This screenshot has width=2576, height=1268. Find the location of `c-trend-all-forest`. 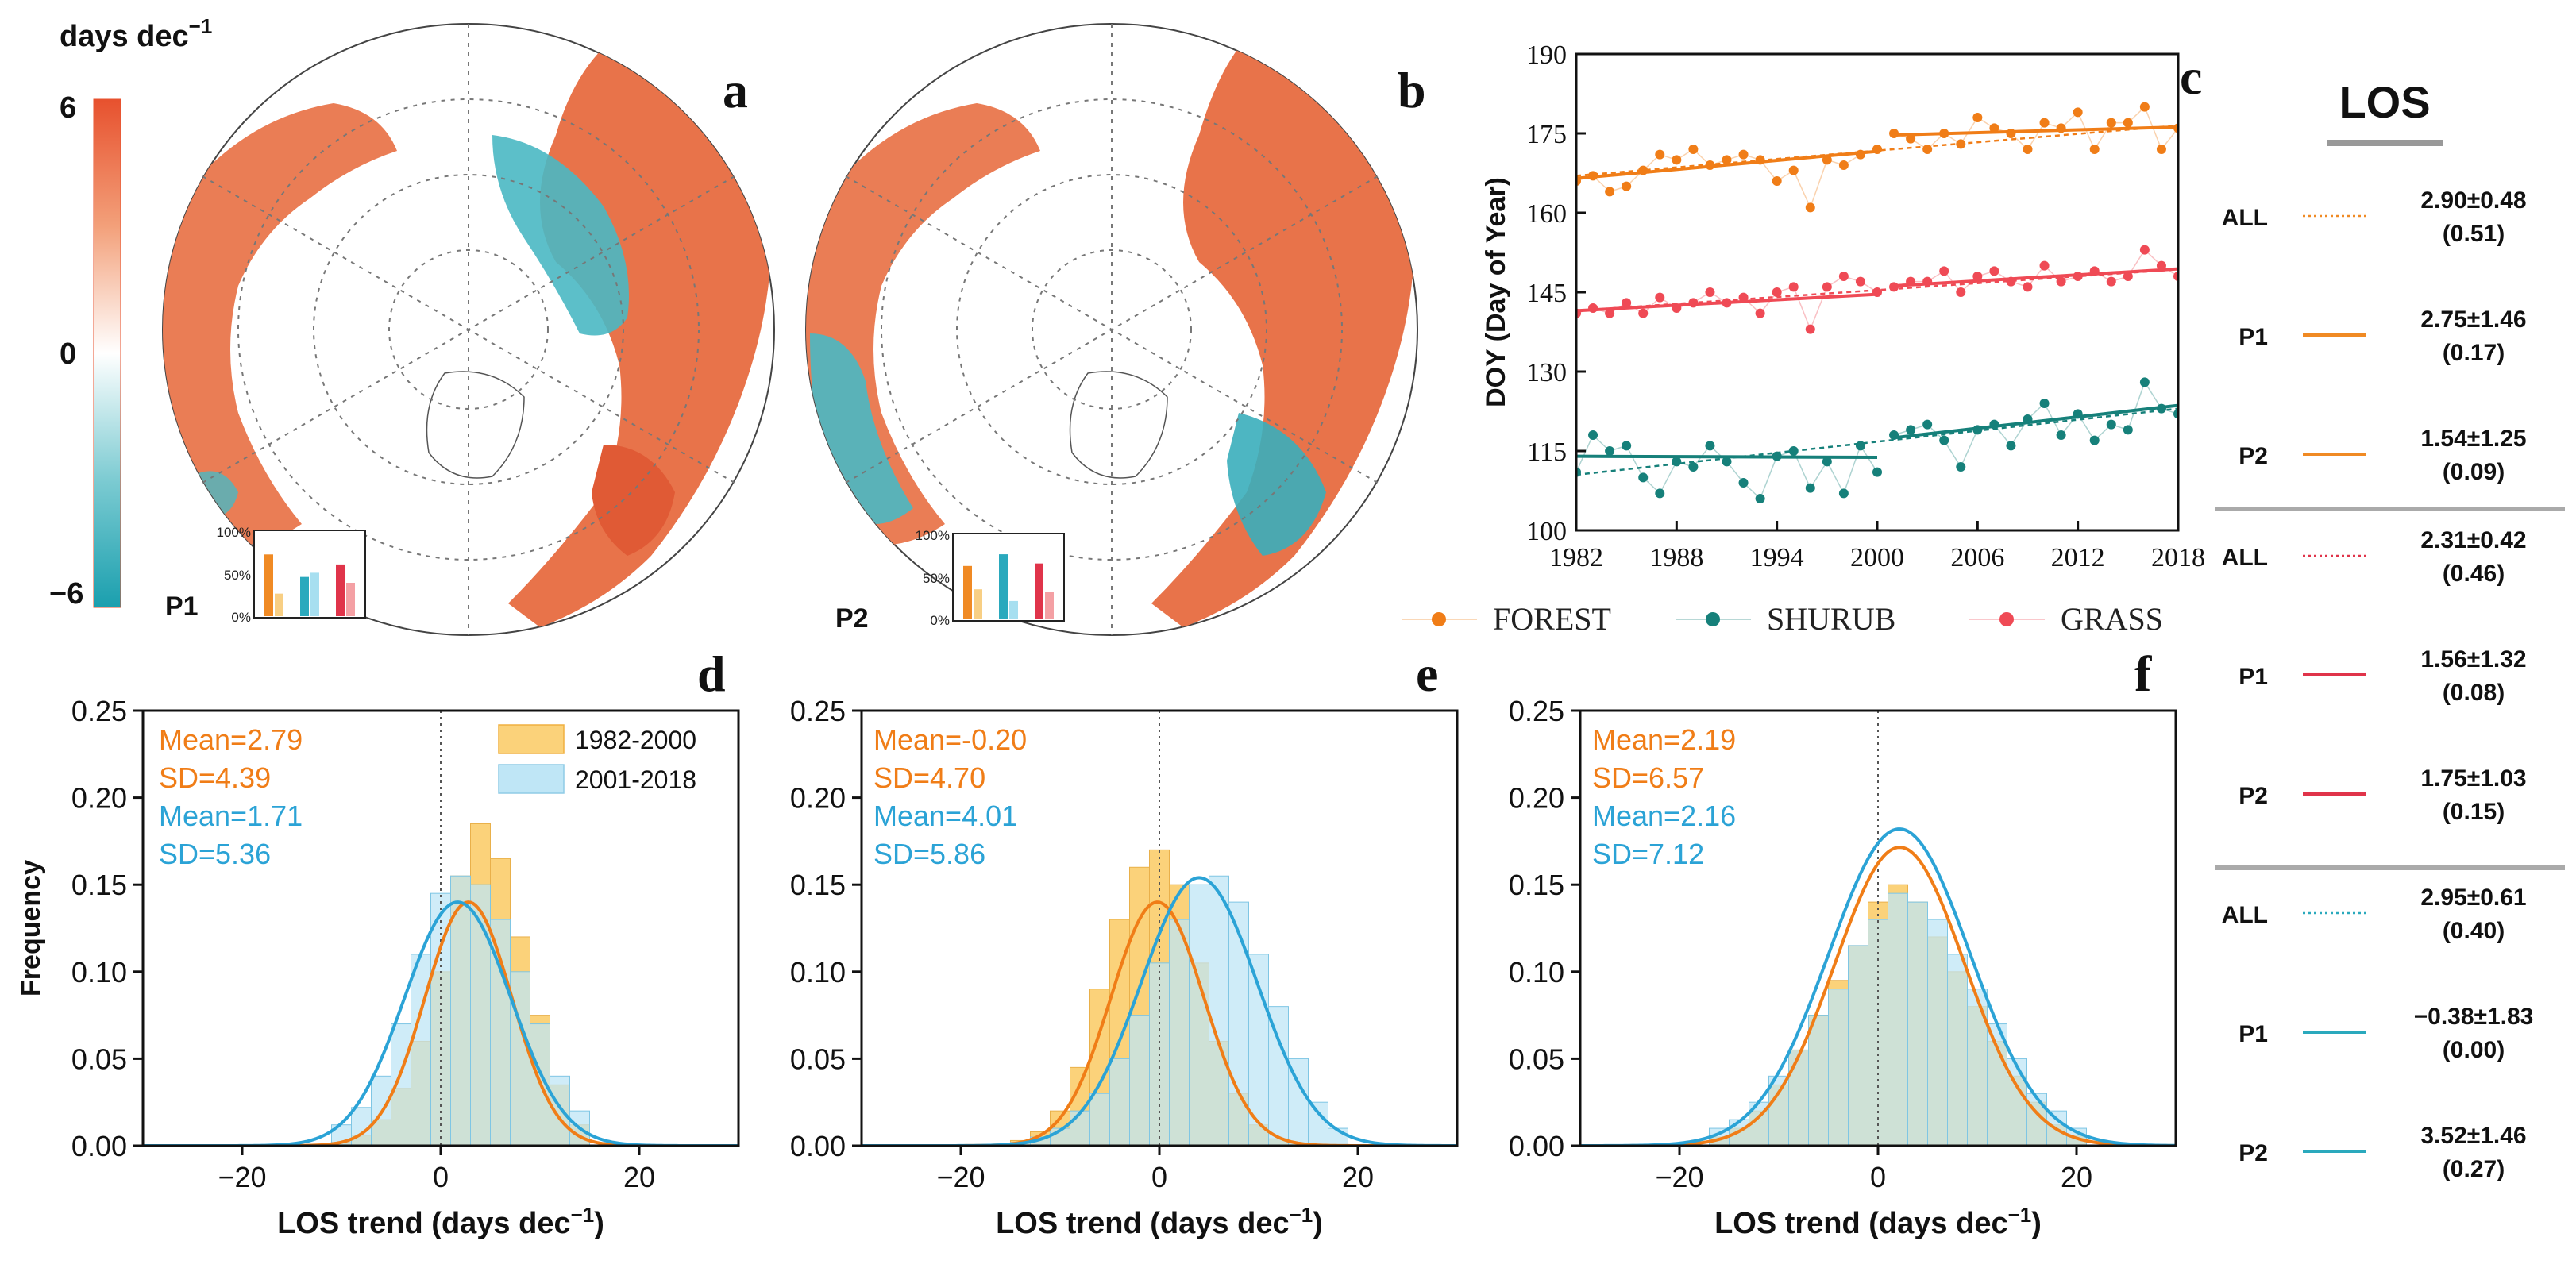

c-trend-all-forest is located at coordinates (1877, 150).